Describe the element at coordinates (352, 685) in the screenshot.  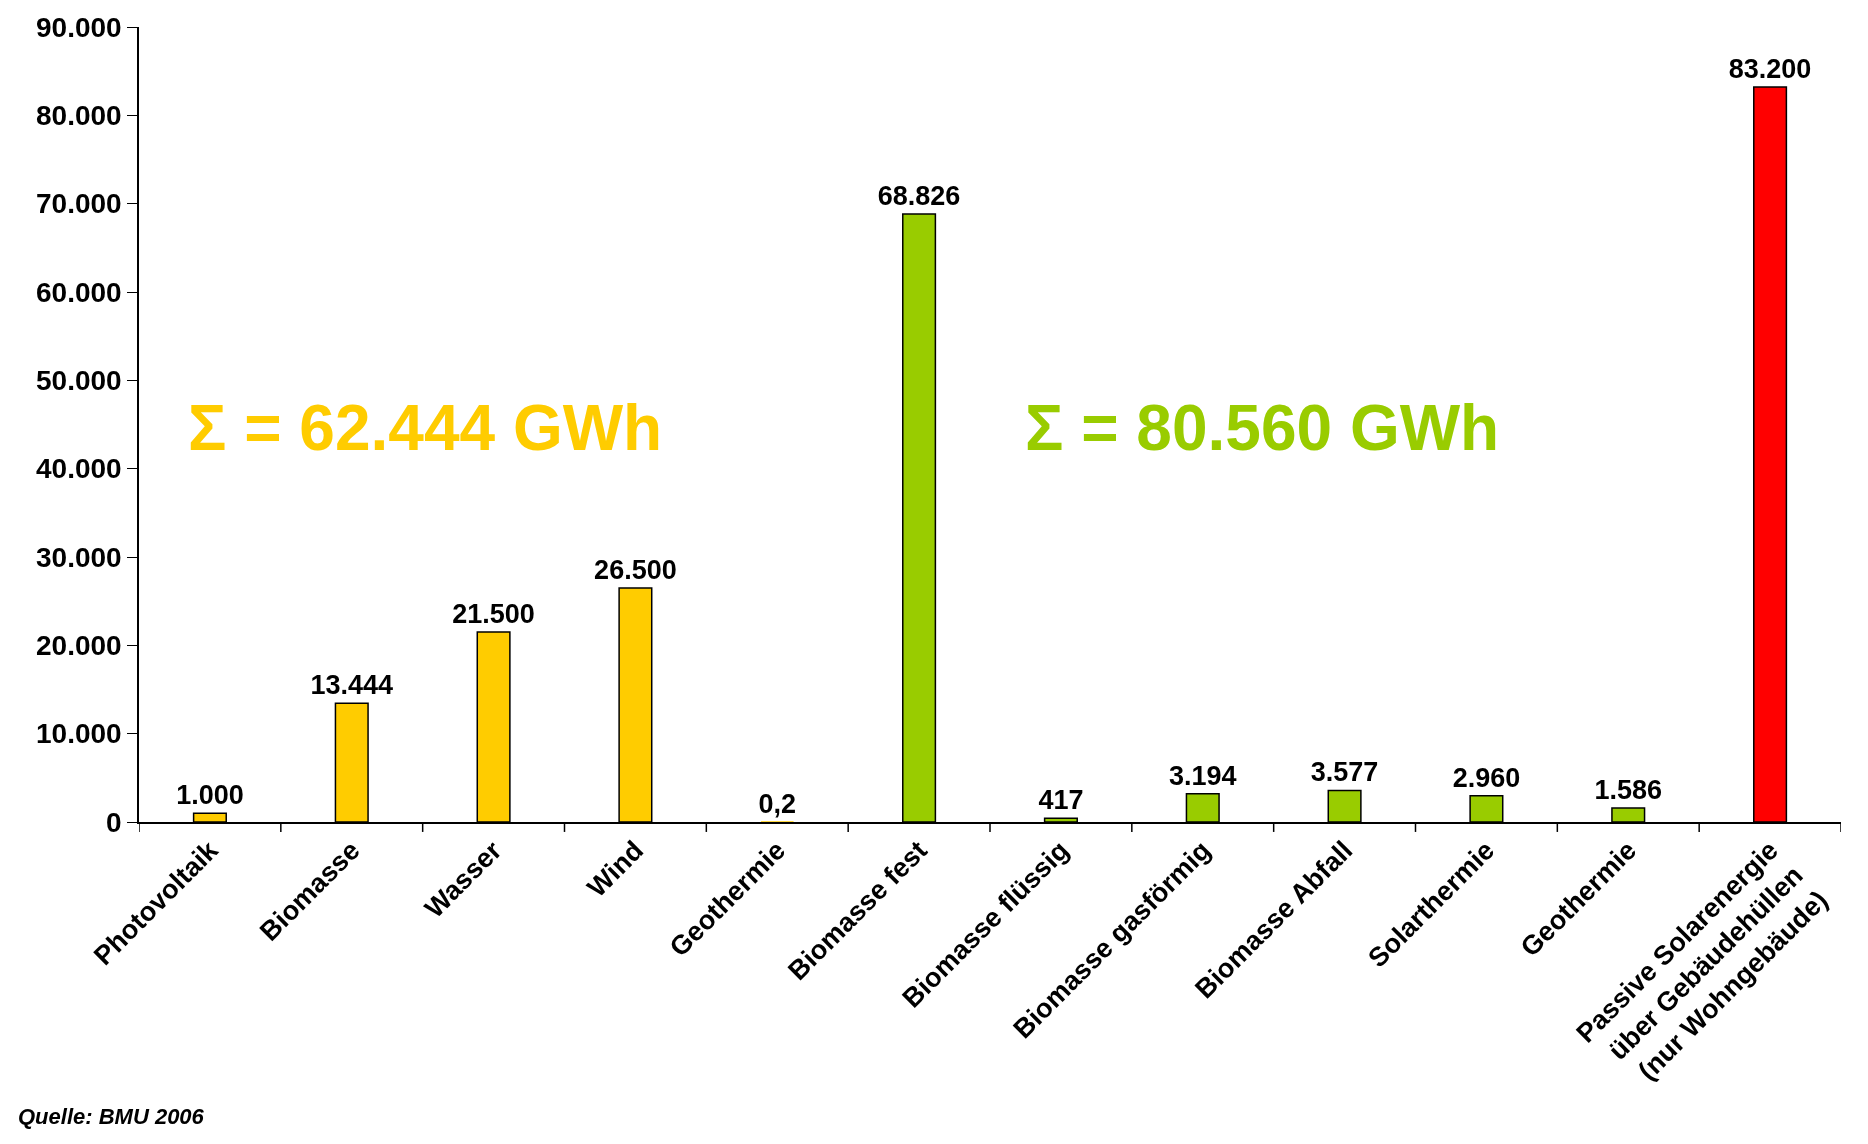
I see `data-label: 13.444` at that location.